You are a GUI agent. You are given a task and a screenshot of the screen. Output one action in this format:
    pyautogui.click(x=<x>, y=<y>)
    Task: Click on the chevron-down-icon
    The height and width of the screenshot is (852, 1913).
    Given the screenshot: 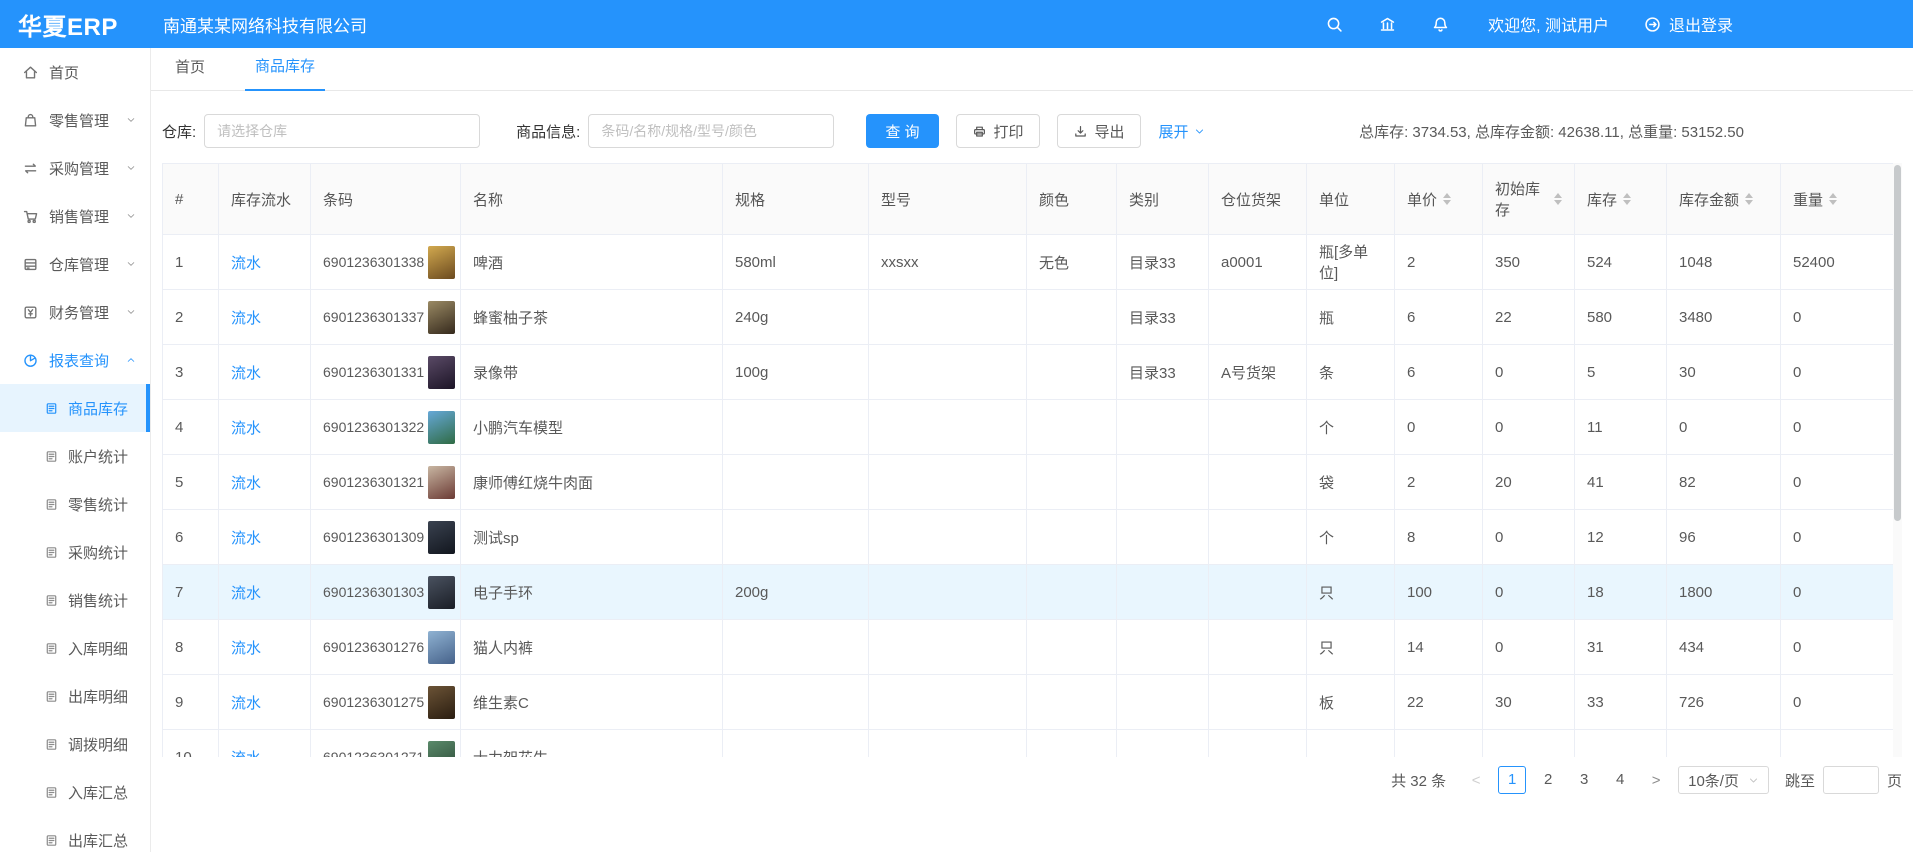 What is the action you would take?
    pyautogui.click(x=131, y=264)
    